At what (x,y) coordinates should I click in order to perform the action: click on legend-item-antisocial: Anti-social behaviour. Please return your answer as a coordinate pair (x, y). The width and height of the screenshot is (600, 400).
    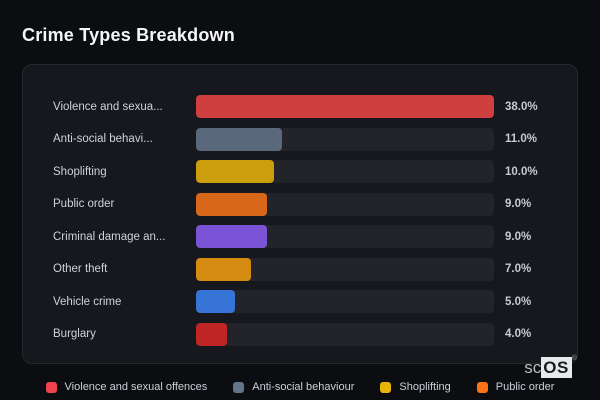
    Looking at the image, I should click on (293, 387).